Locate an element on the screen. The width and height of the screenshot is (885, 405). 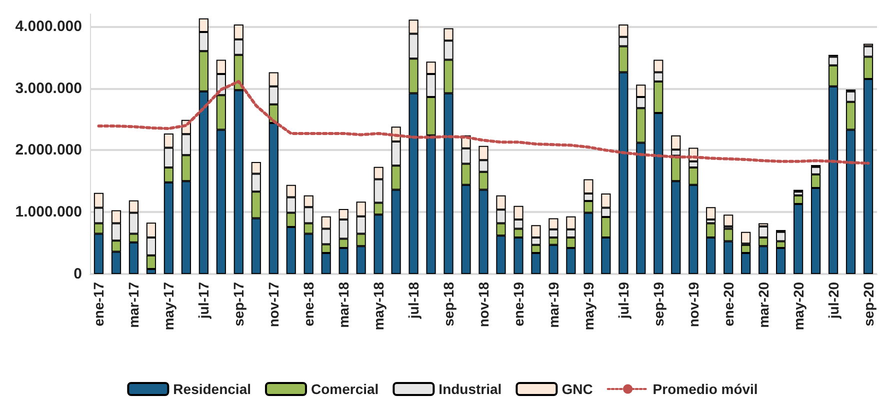
x-tick-label: nov-17 is located at coordinates (274, 305).